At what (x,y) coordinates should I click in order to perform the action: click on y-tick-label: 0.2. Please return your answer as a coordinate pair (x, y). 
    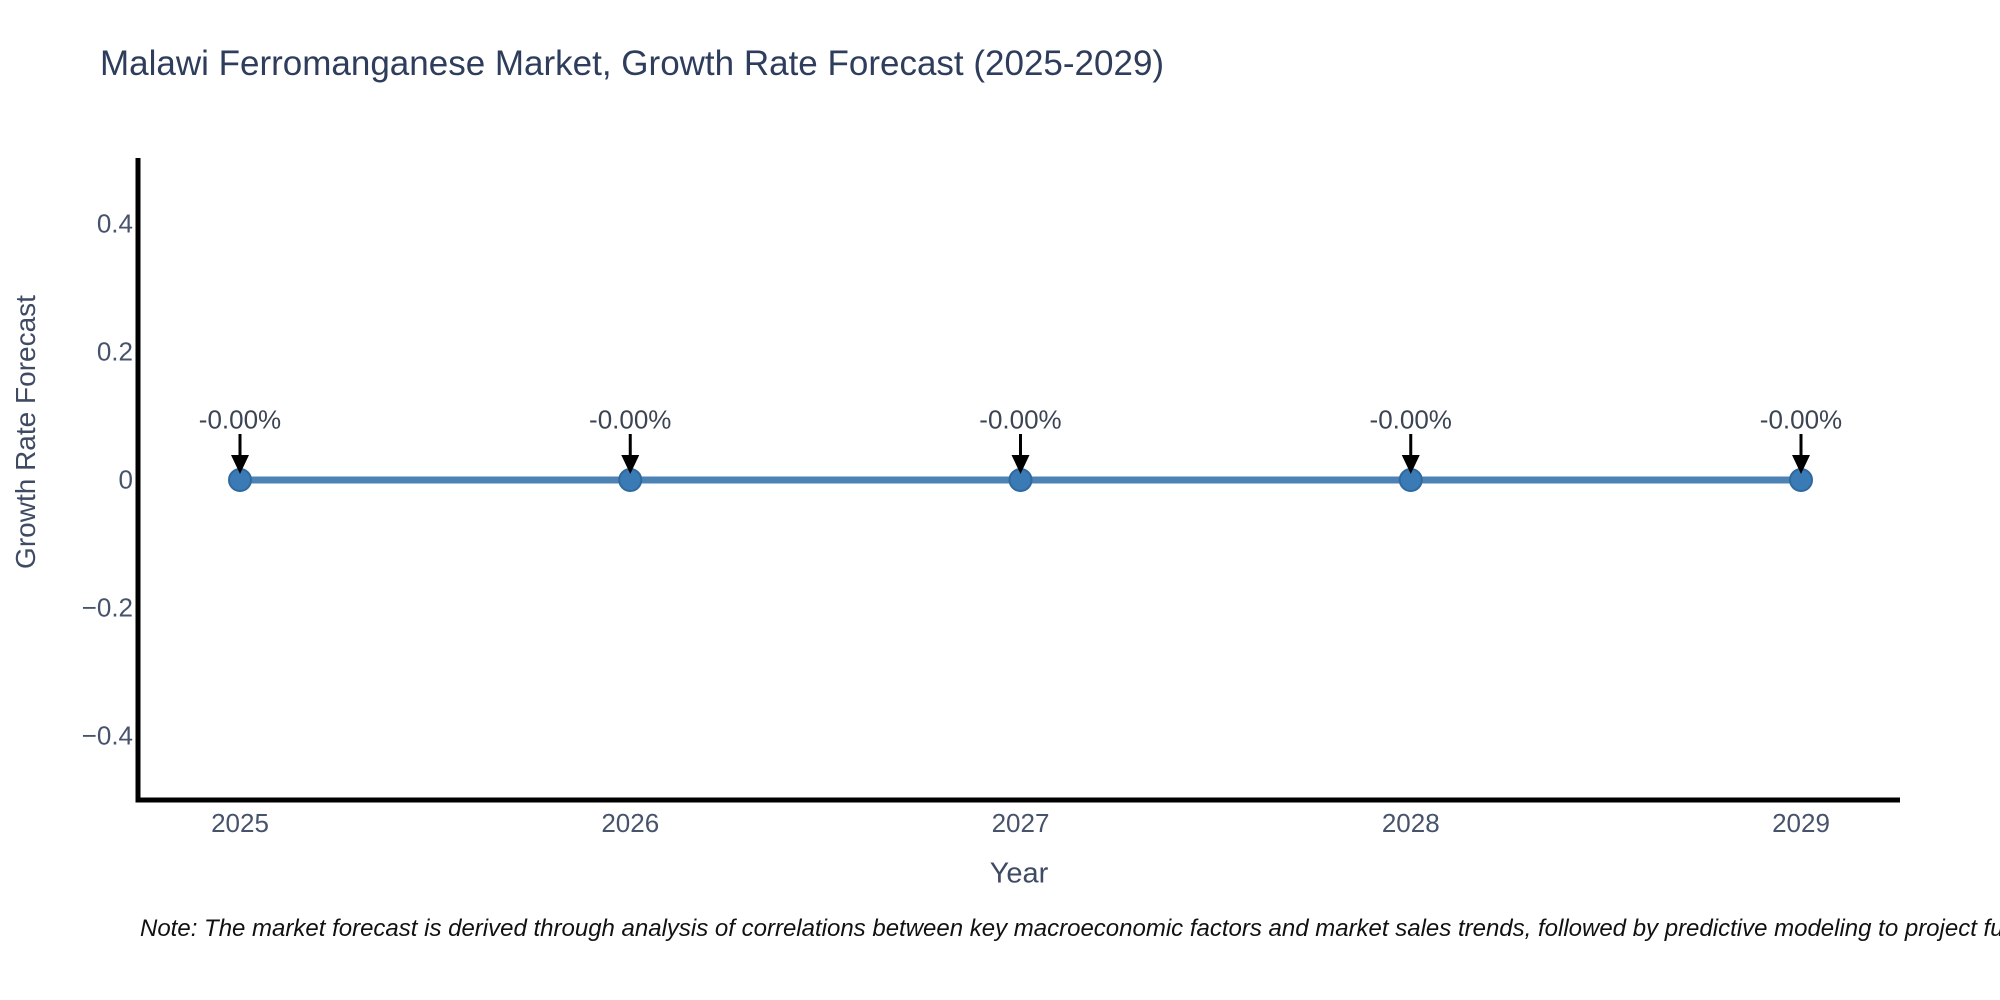
    Looking at the image, I should click on (114, 351).